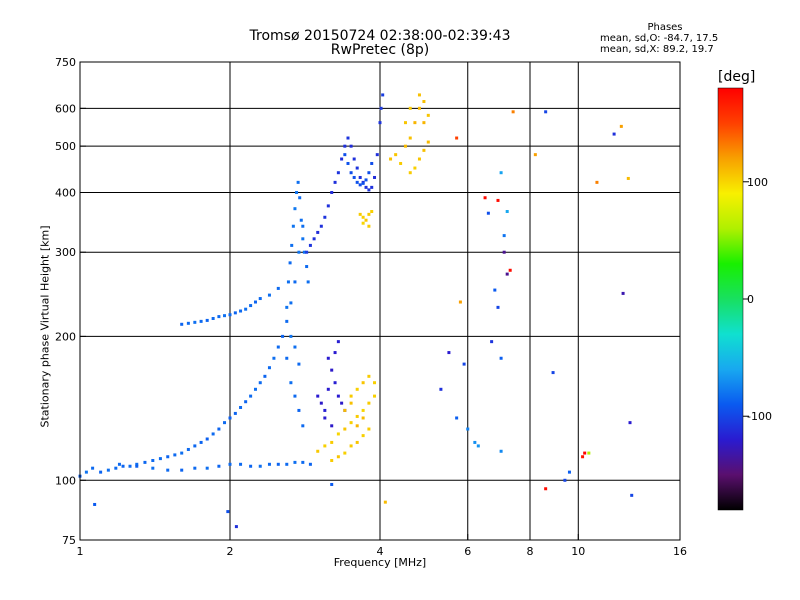 Image resolution: width=800 pixels, height=600 pixels. What do you see at coordinates (380, 50) in the screenshot?
I see `chart-subtitle: RwPretec (8p)` at bounding box center [380, 50].